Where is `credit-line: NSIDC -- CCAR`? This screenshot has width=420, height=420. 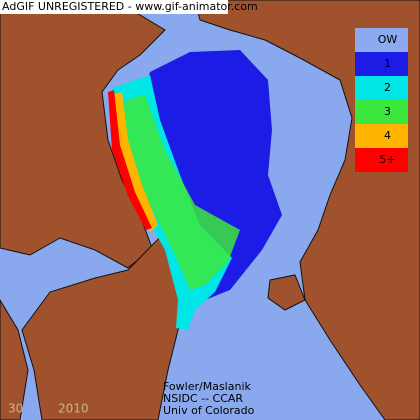 credit-line: NSIDC -- CCAR is located at coordinates (203, 398).